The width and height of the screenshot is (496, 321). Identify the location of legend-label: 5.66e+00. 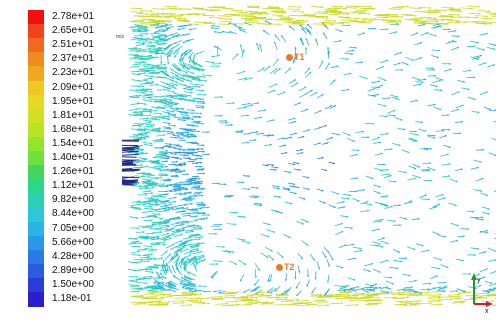
(73, 242).